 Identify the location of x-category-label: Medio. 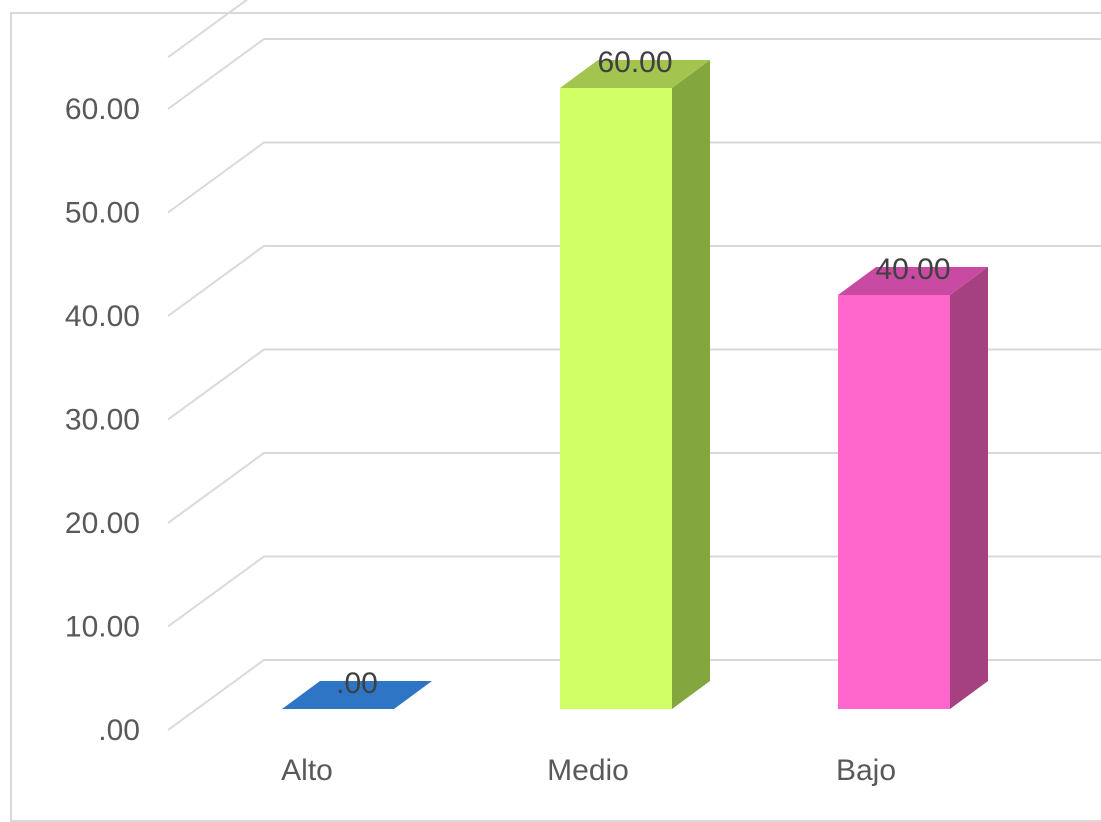
(588, 770).